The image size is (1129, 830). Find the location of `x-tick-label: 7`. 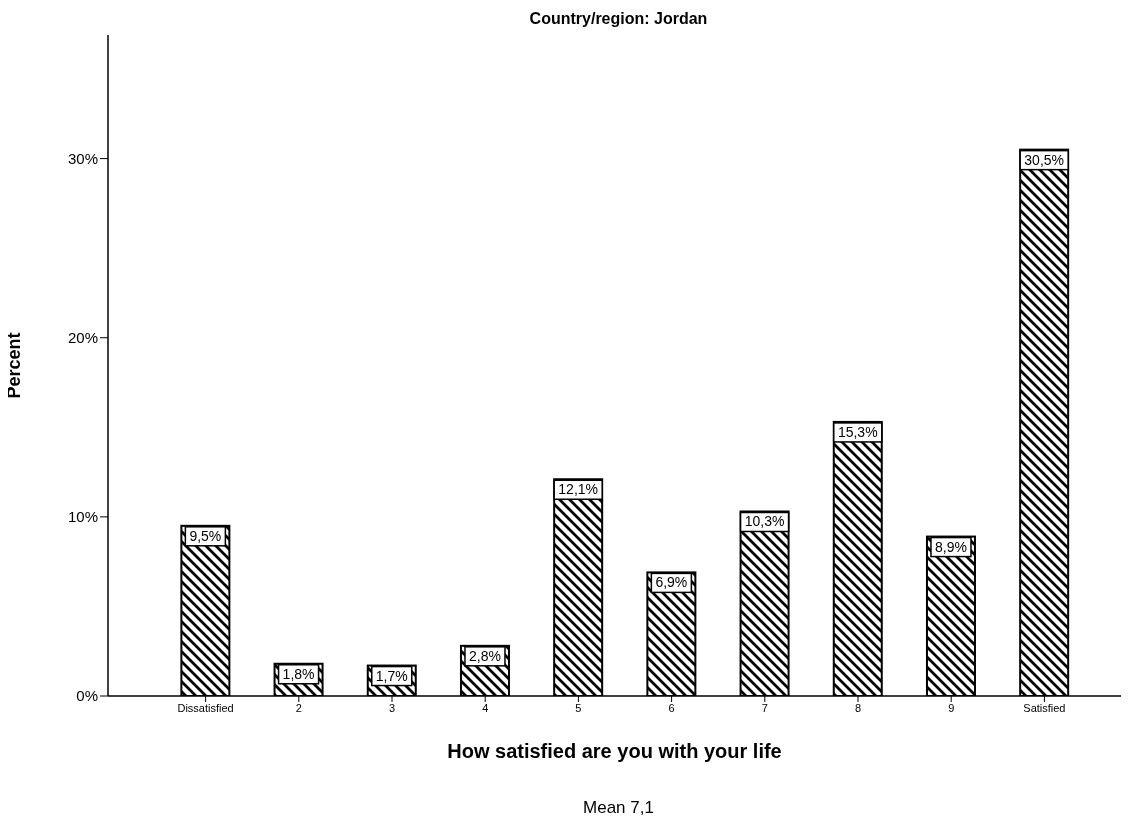

x-tick-label: 7 is located at coordinates (764, 707).